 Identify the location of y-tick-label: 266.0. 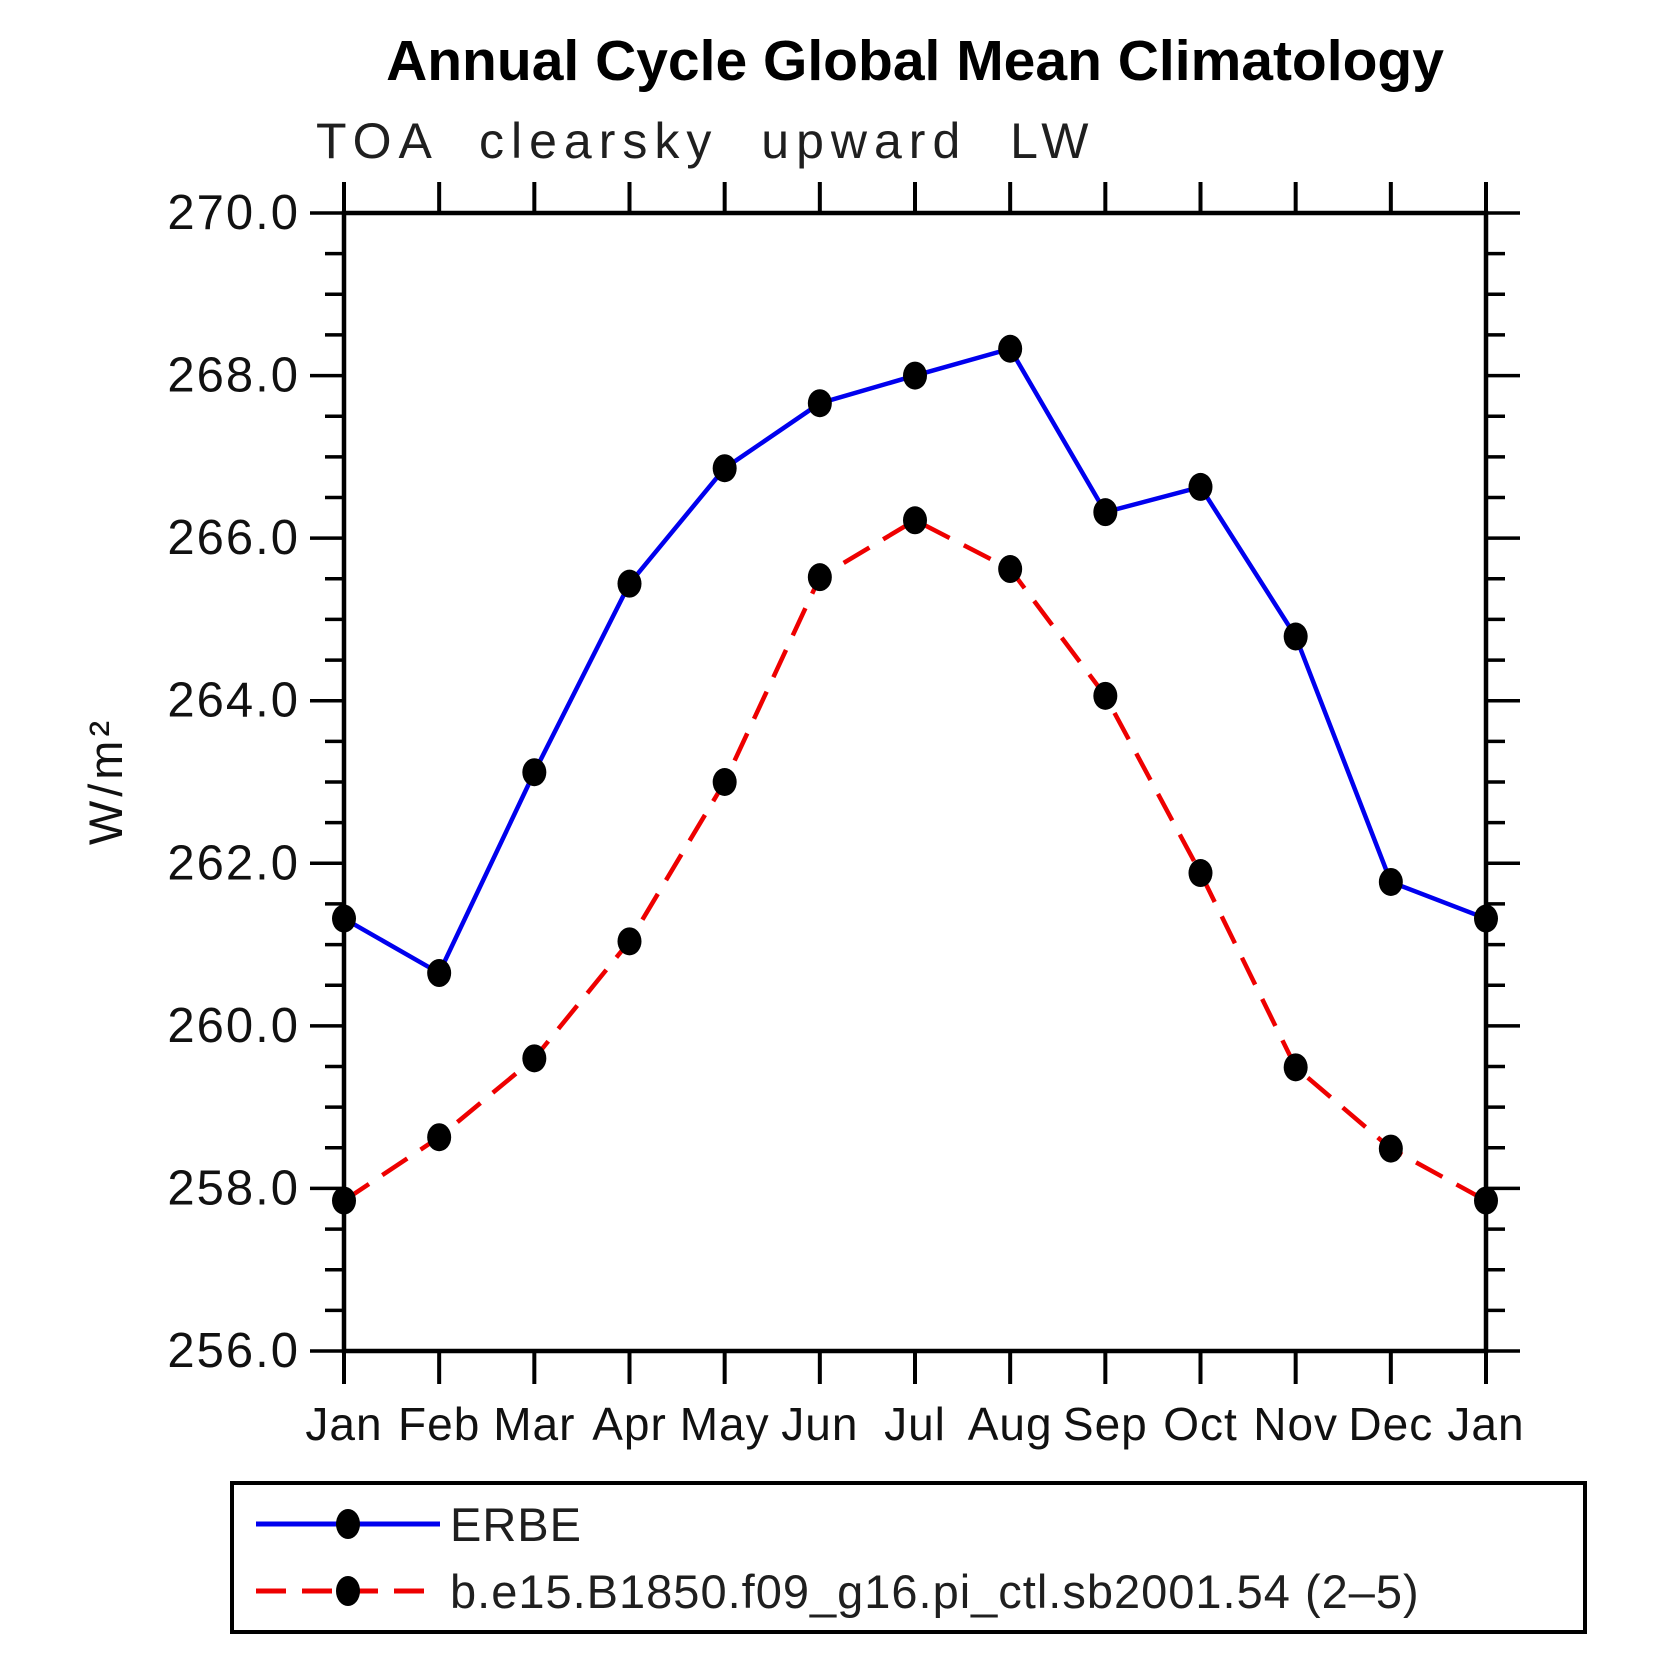
(233, 538).